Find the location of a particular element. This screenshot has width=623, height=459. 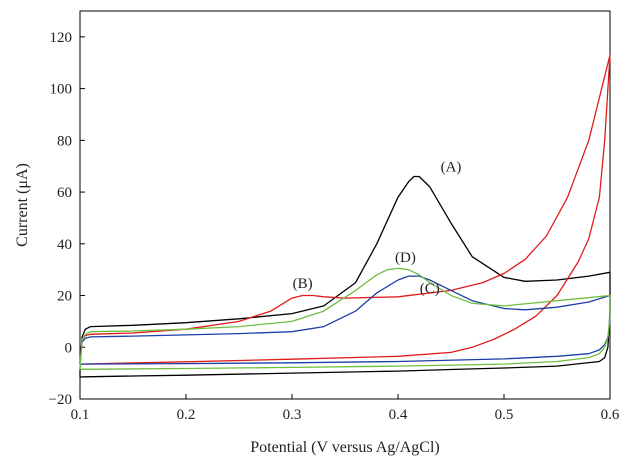

y-tick-label: 20 is located at coordinates (64, 297).